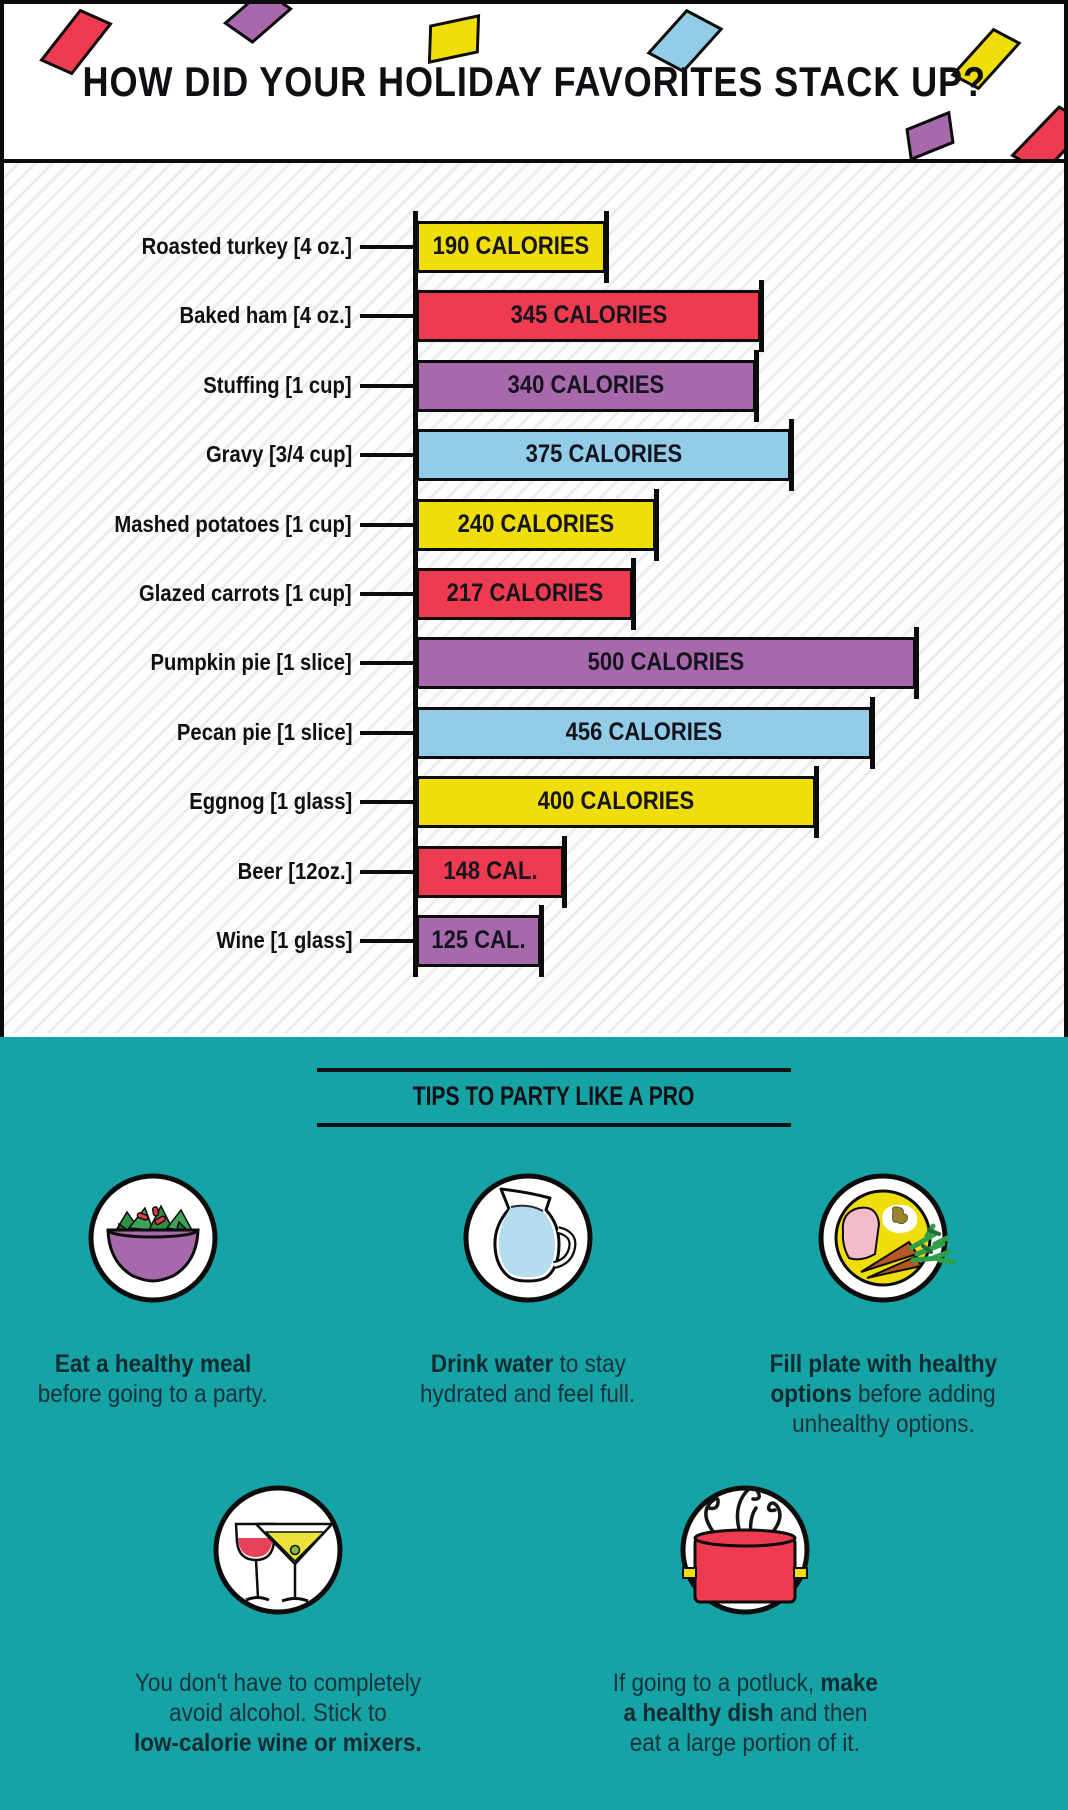 The width and height of the screenshot is (1068, 1810). Describe the element at coordinates (294, 870) in the screenshot. I see `chart-row-label: Beer [12oz.]` at that location.